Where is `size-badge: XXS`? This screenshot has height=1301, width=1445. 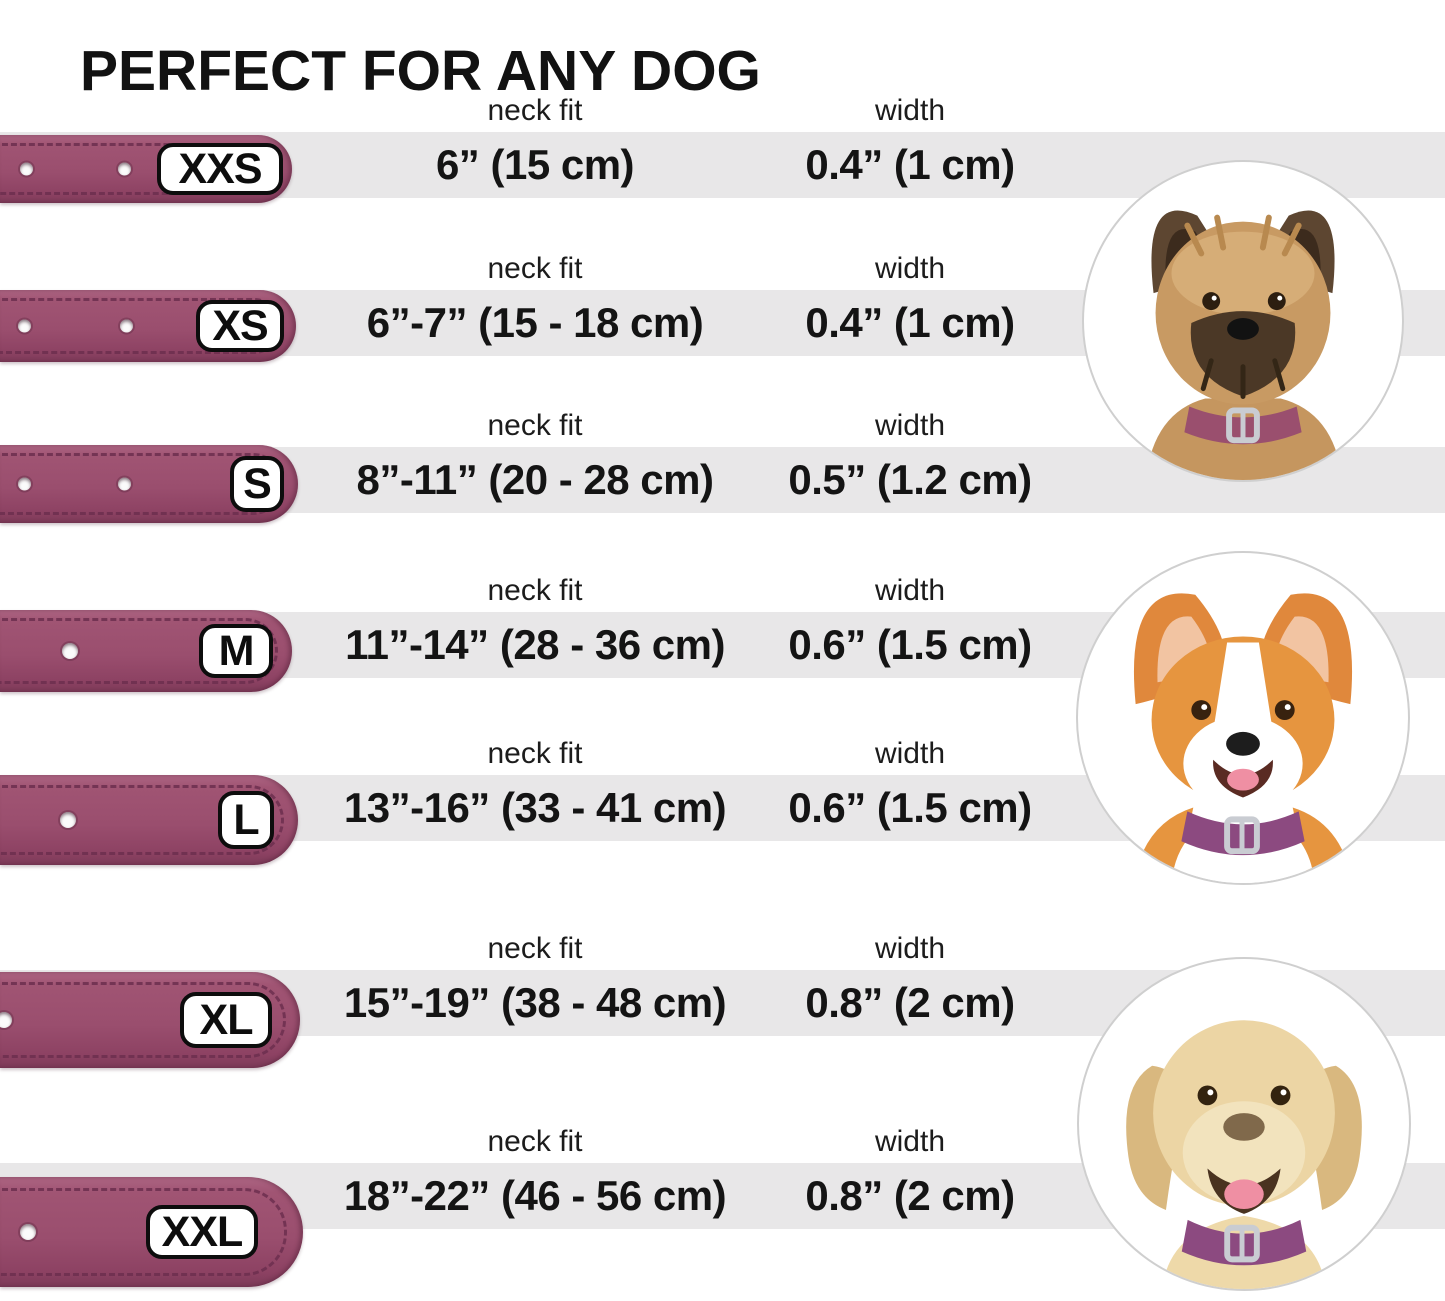
size-badge: XXS is located at coordinates (220, 169).